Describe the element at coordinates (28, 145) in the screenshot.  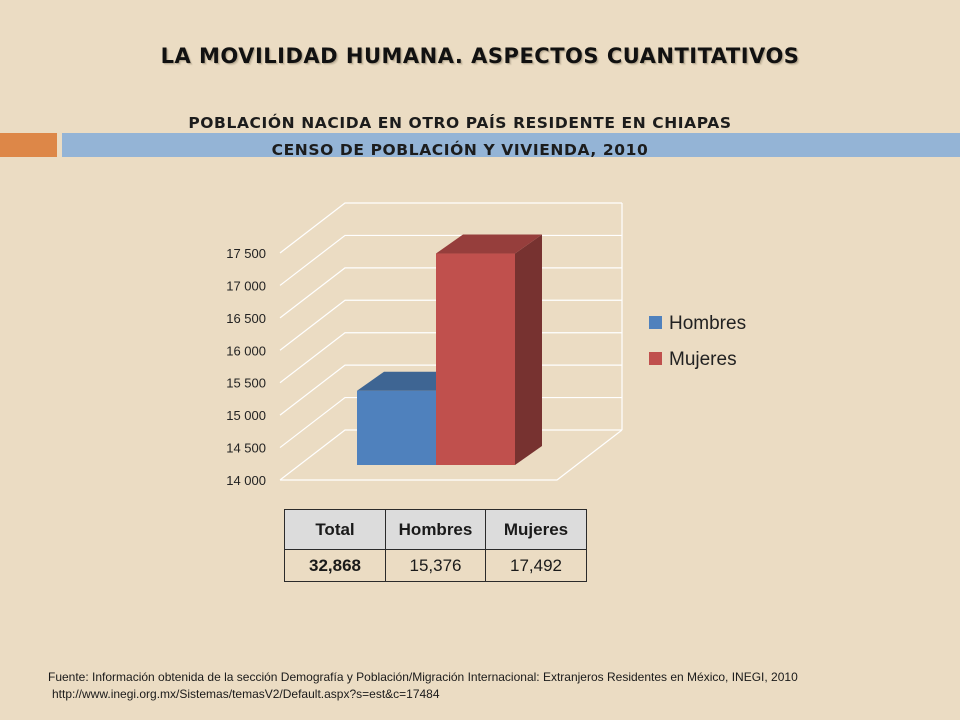
I see `accent-bar-orange` at that location.